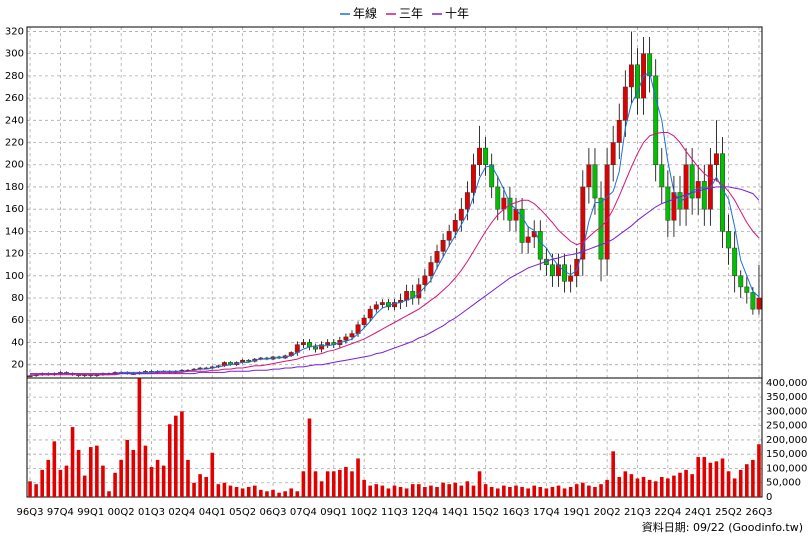 The height and width of the screenshot is (540, 808). Describe the element at coordinates (181, 512) in the screenshot. I see `x-tick-label: 02Q4` at that location.